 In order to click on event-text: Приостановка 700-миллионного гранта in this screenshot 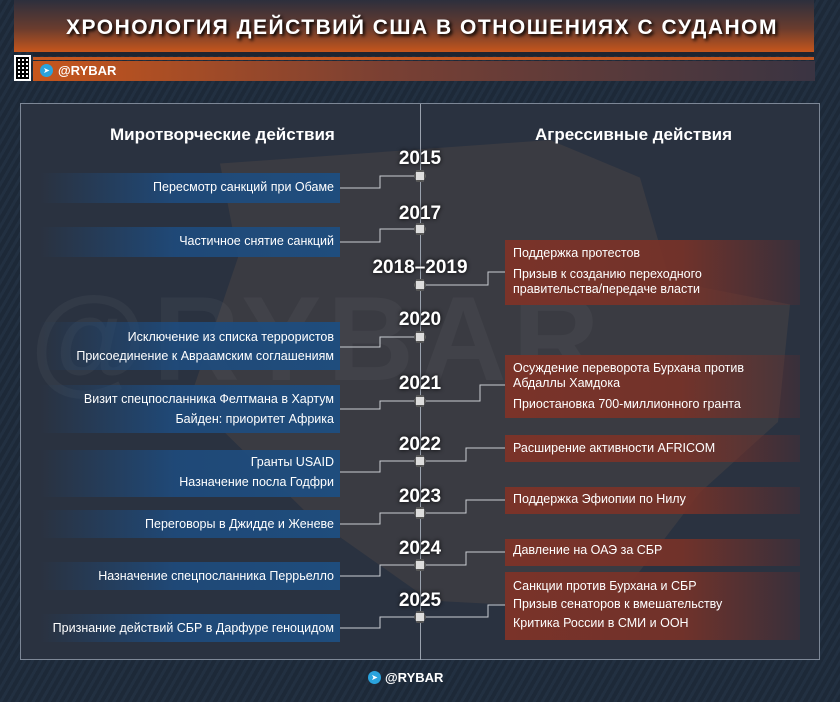, I will do `click(627, 404)`.